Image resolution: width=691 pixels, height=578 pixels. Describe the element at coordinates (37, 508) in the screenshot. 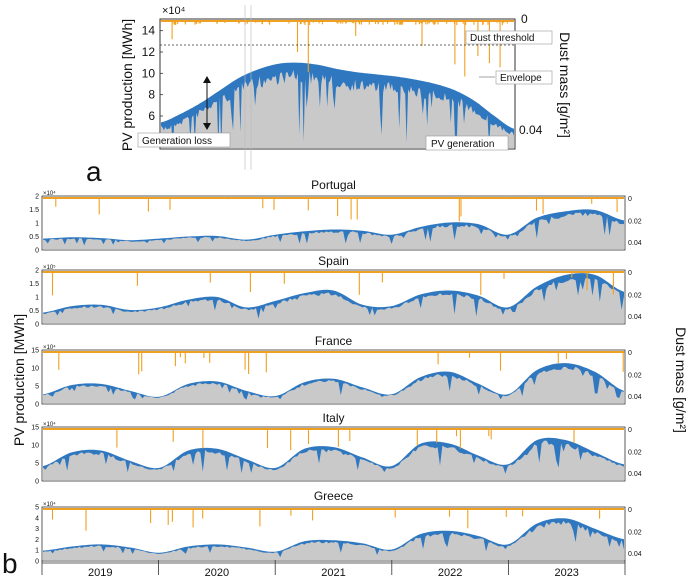

I see `panel-b-greece-y-tick-0: 5` at that location.